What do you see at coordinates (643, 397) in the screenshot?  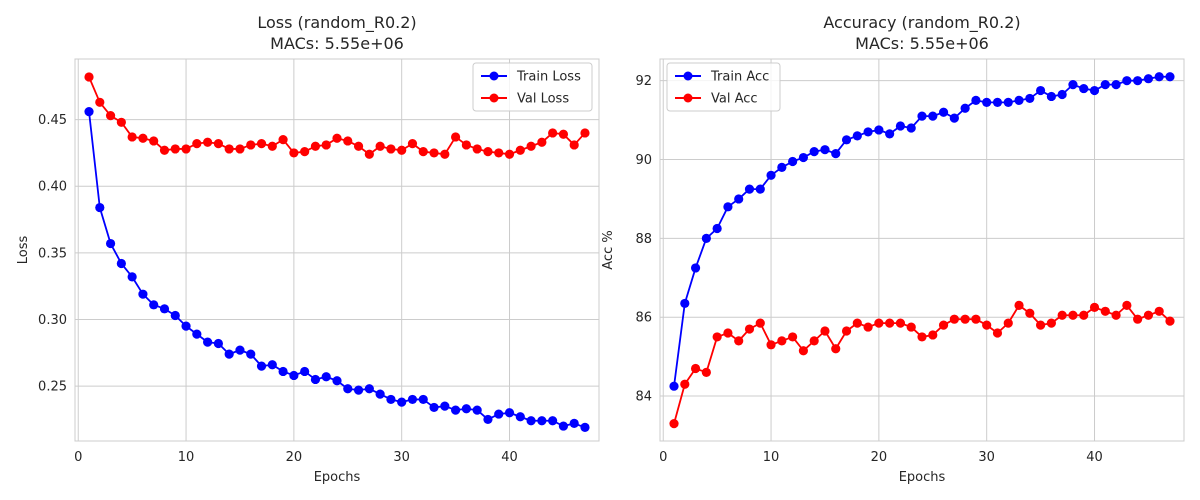 I see `accuracy-y-tick-0: 84` at bounding box center [643, 397].